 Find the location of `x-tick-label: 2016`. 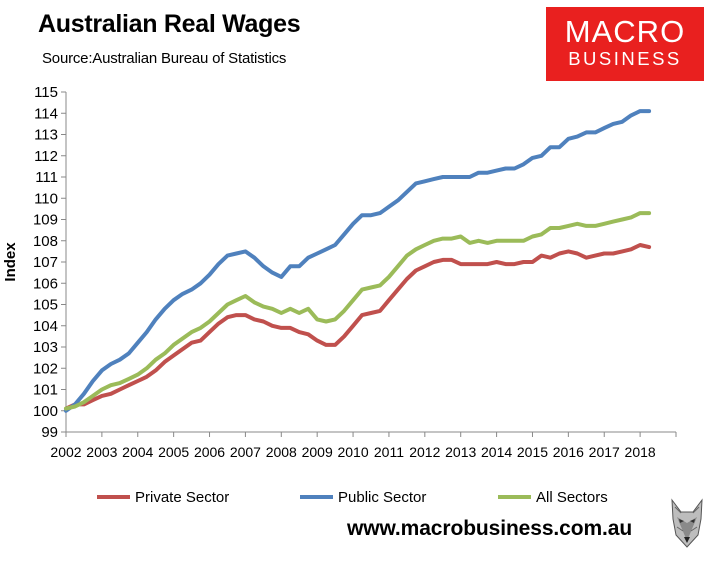

x-tick-label: 2016 is located at coordinates (568, 452).